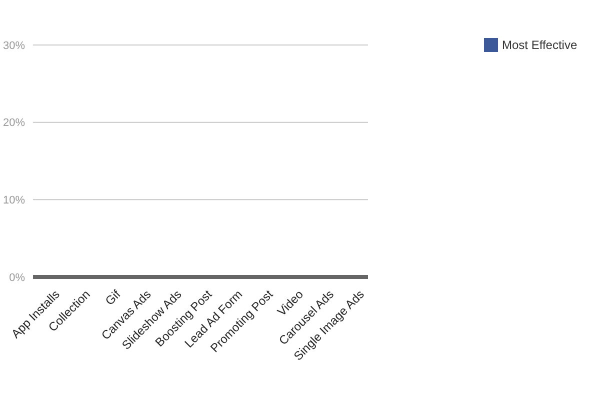 This screenshot has height=402, width=600. I want to click on y-tick-label: 30%, so click(14, 46).